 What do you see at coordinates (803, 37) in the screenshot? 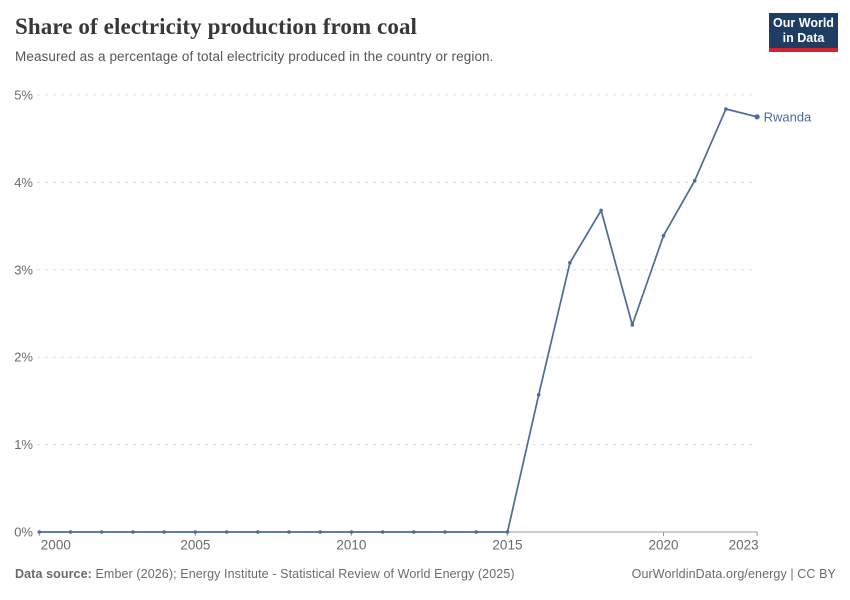
I see `owid-logo-line2: in Data` at bounding box center [803, 37].